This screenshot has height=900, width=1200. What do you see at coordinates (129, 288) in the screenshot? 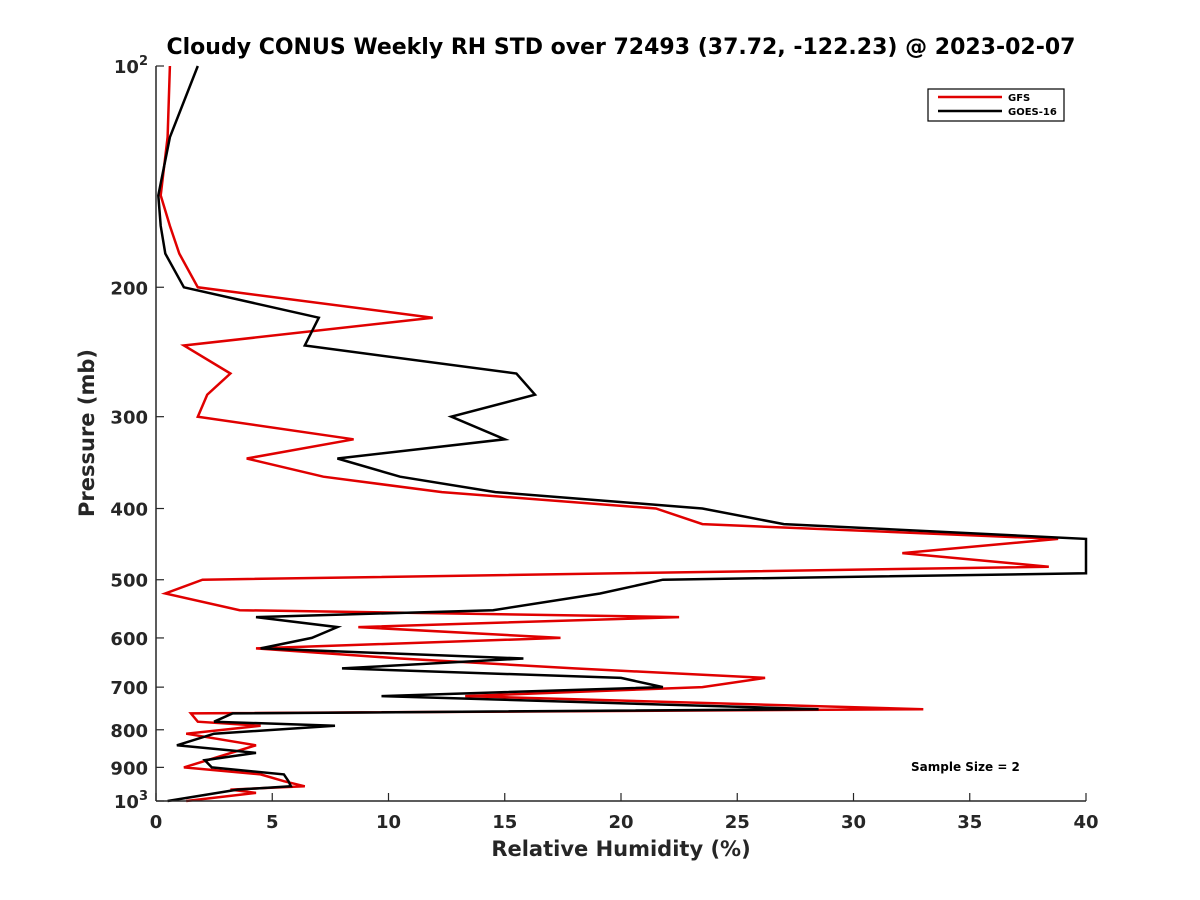
I see `y-tick-label: 200` at bounding box center [129, 288].